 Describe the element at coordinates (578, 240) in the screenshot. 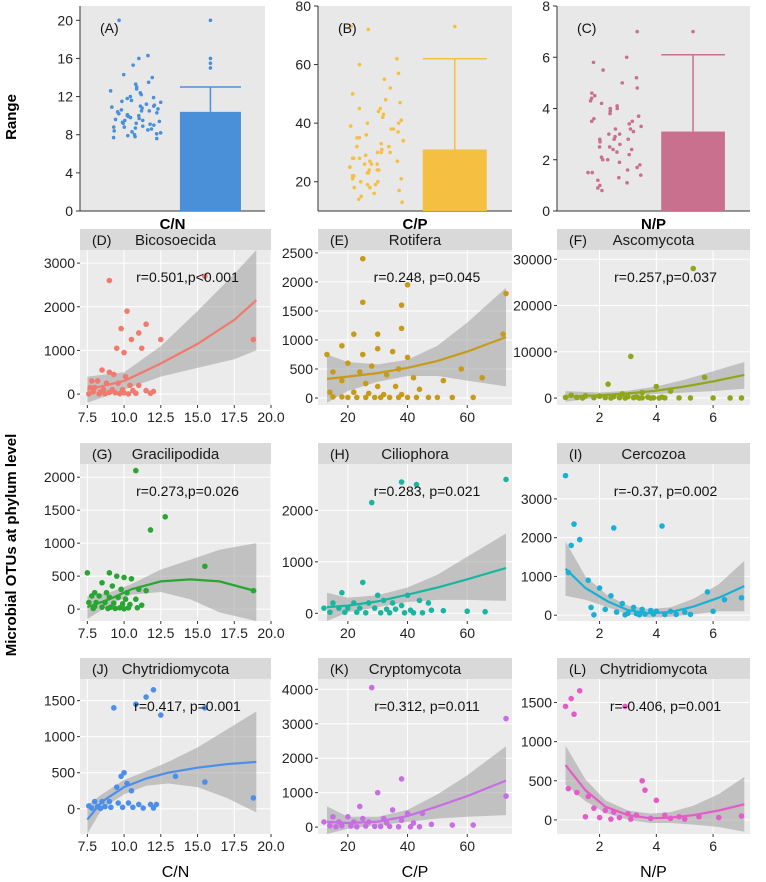

I see `panel-label: (F)` at that location.